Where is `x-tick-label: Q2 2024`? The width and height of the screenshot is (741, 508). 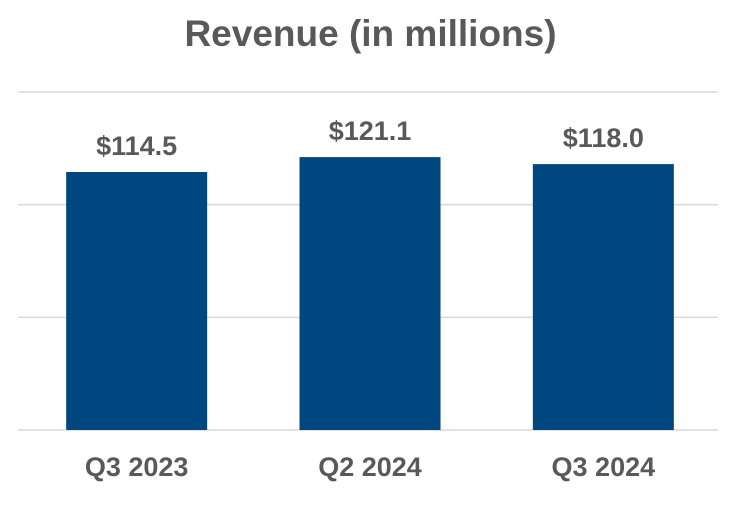
x-tick-label: Q2 2024 is located at coordinates (370, 467).